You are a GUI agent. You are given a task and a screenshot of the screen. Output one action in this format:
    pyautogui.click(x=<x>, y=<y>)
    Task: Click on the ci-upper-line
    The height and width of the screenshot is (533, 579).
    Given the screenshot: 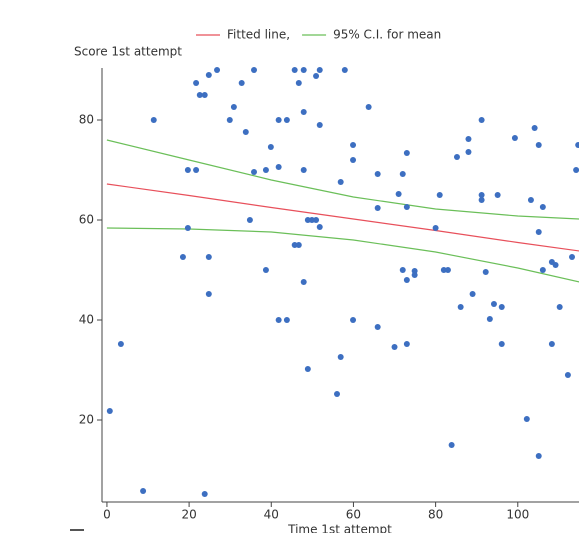 What is the action you would take?
    pyautogui.click(x=342, y=179)
    